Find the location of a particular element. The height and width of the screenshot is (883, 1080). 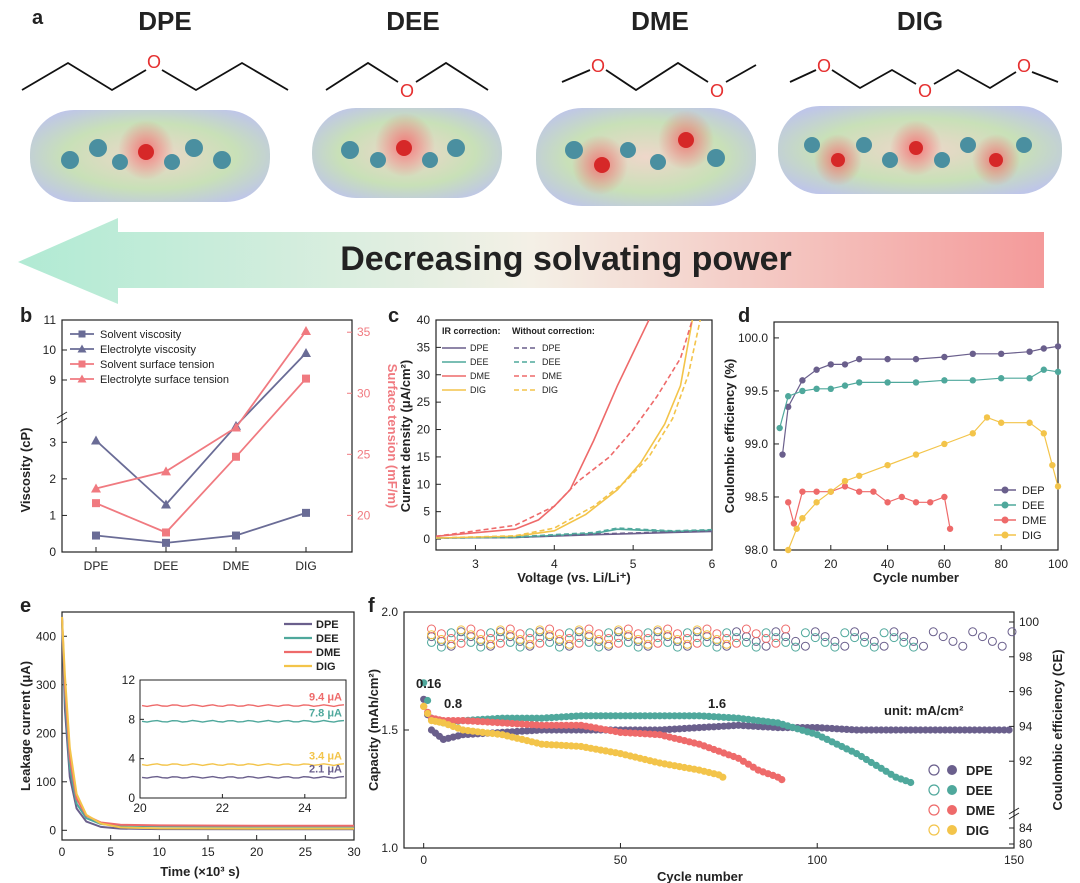

molecule-title-dme: DME is located at coordinates (660, 21).